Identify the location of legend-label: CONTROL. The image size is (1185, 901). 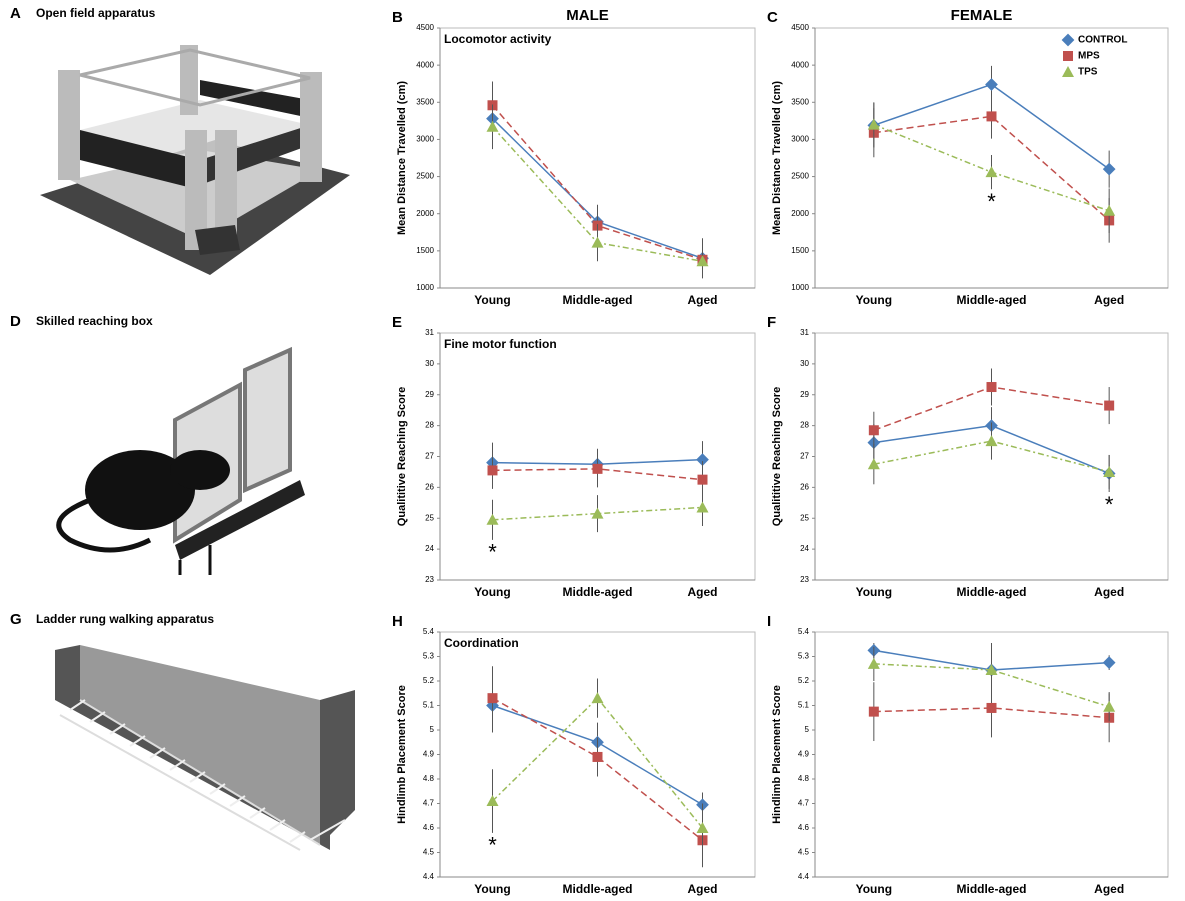
(1102, 40).